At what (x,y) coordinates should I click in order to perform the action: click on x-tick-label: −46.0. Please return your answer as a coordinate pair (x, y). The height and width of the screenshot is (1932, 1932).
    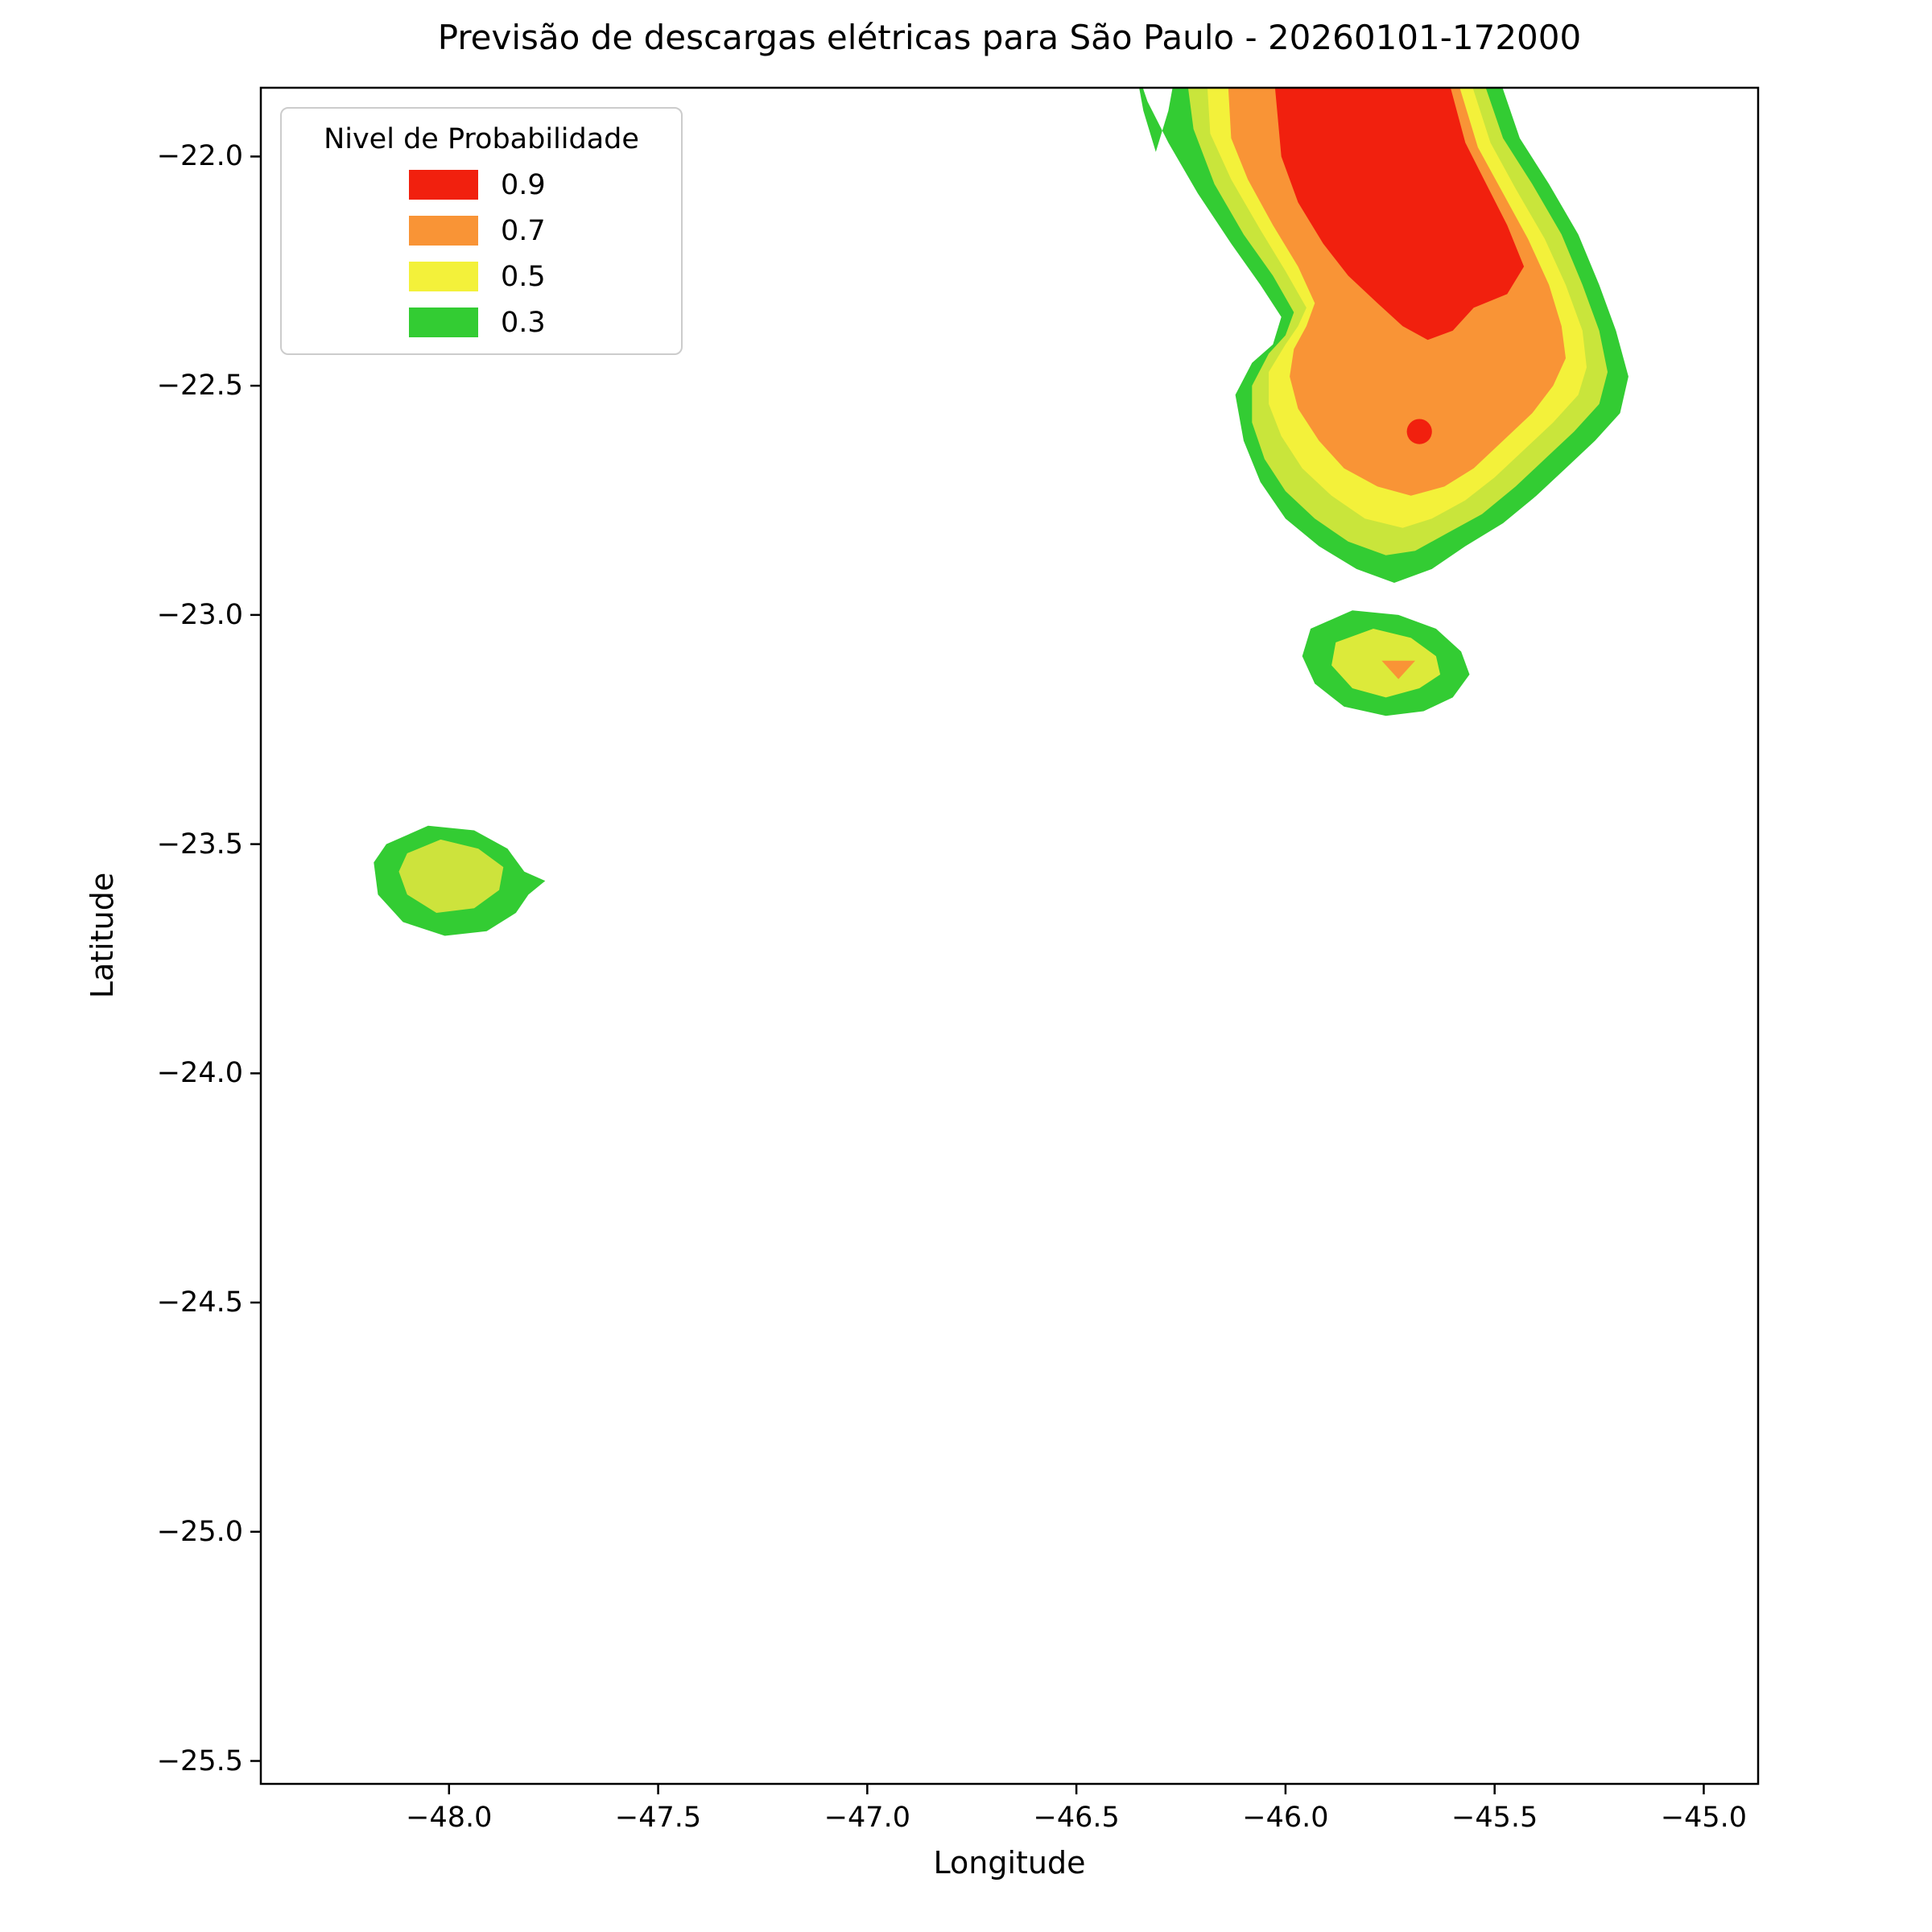
    Looking at the image, I should click on (1285, 1818).